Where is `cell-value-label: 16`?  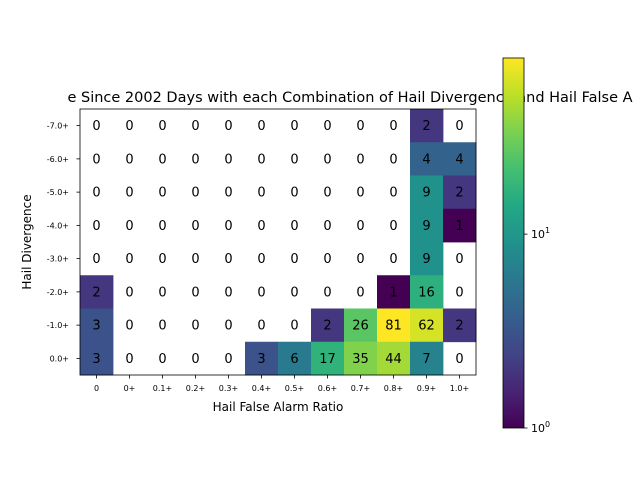
cell-value-label: 16 is located at coordinates (426, 292).